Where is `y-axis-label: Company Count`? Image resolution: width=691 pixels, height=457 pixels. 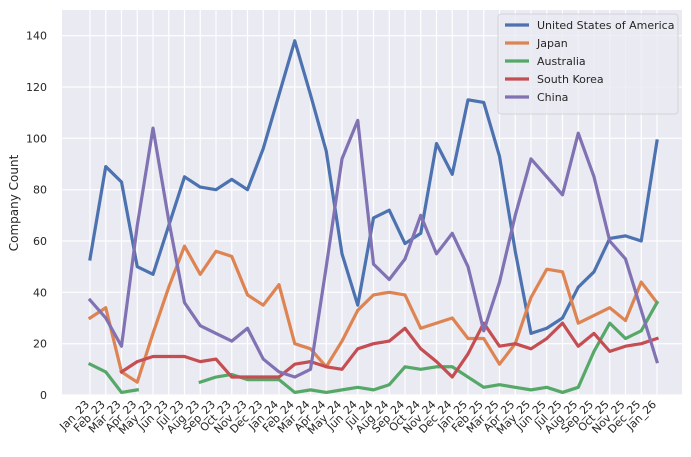 y-axis-label: Company Count is located at coordinates (14, 202).